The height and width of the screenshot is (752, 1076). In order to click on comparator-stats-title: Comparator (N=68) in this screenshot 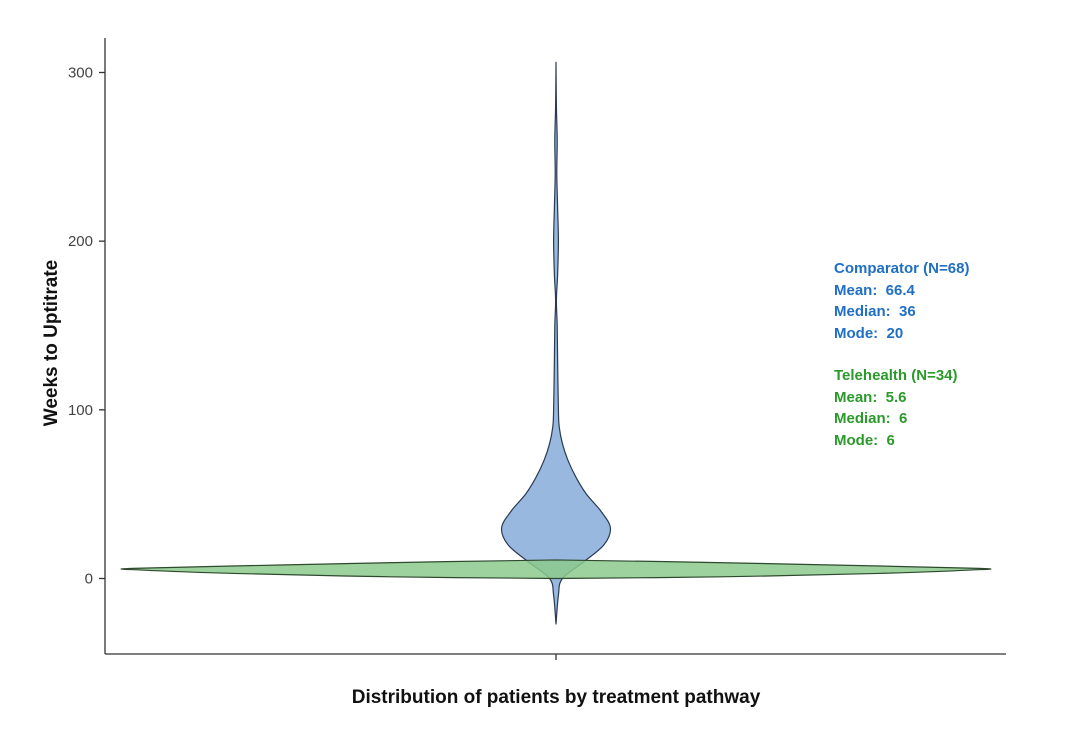, I will do `click(902, 268)`.